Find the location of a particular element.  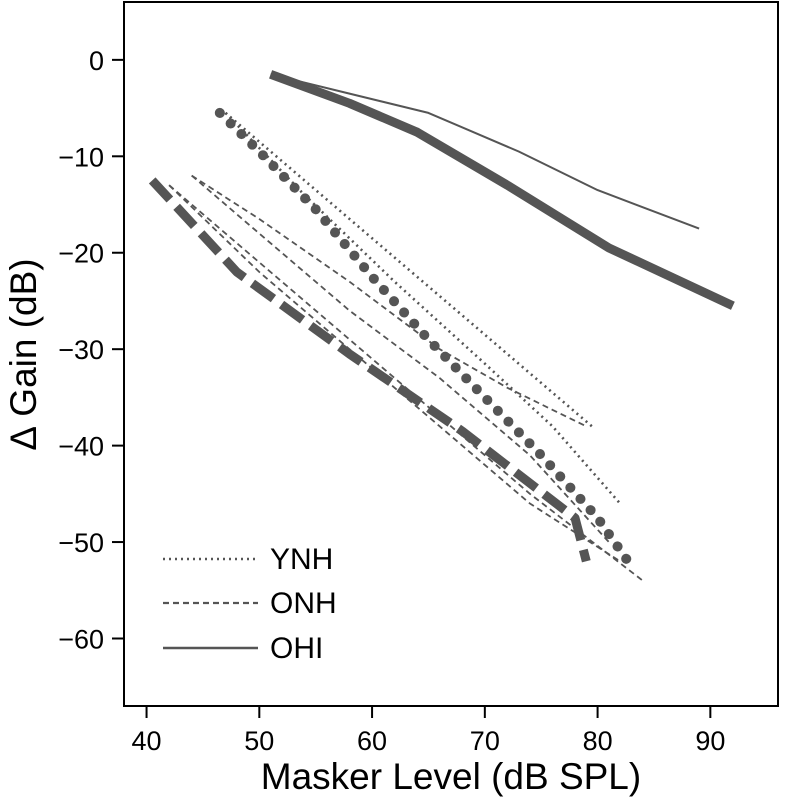

y-axis: 0 −10 −20 −30 −40 −50 −60 is located at coordinates (91, 350).